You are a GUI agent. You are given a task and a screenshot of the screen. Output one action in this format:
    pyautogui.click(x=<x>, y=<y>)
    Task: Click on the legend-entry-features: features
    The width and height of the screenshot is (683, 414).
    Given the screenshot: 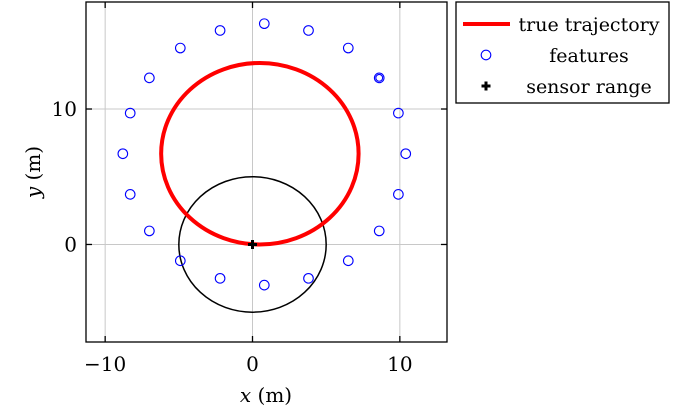 What is the action you would take?
    pyautogui.click(x=589, y=56)
    